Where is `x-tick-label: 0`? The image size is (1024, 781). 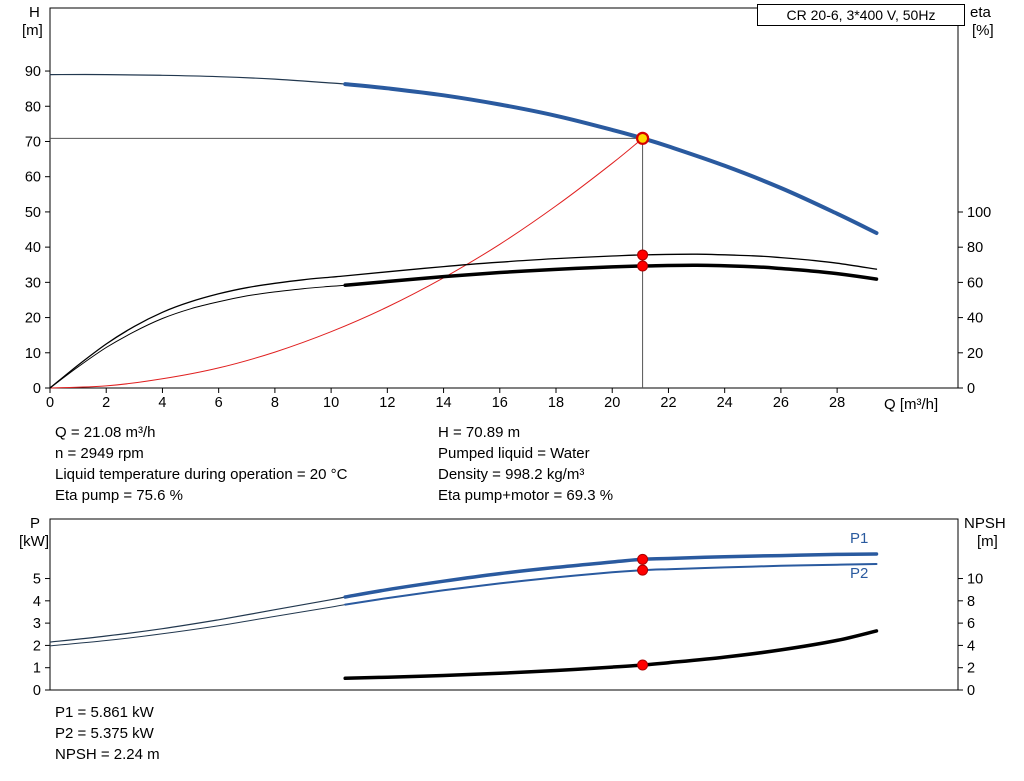
x-tick-label: 0 is located at coordinates (50, 403).